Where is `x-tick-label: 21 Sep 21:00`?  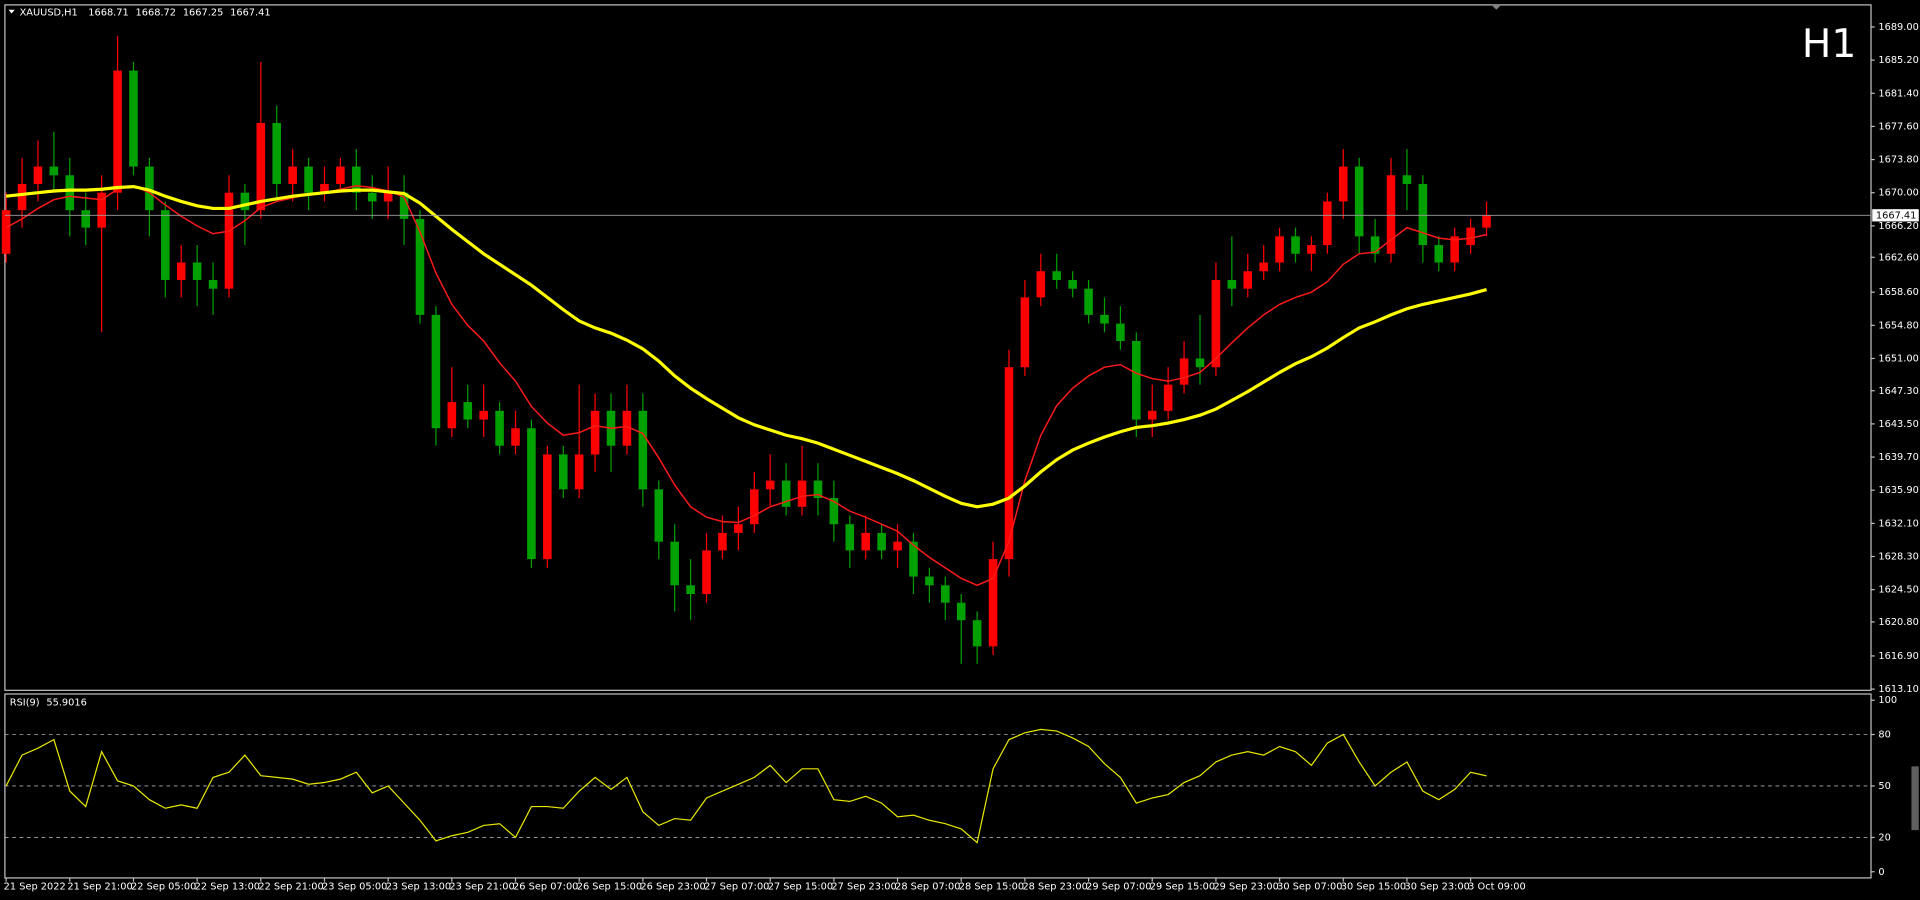
x-tick-label: 21 Sep 21:00 is located at coordinates (99, 887).